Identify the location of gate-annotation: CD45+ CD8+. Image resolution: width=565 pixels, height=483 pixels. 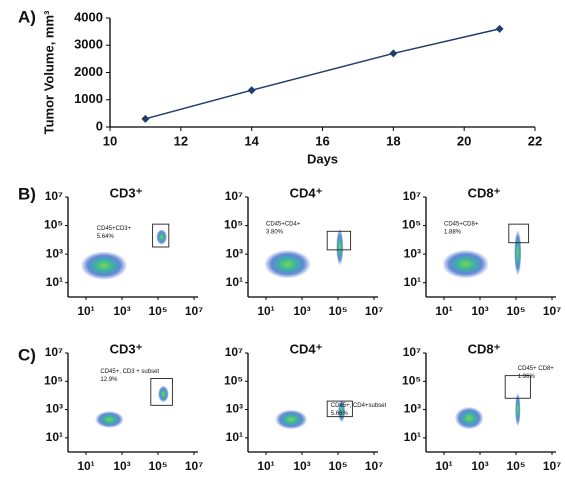
(536, 369).